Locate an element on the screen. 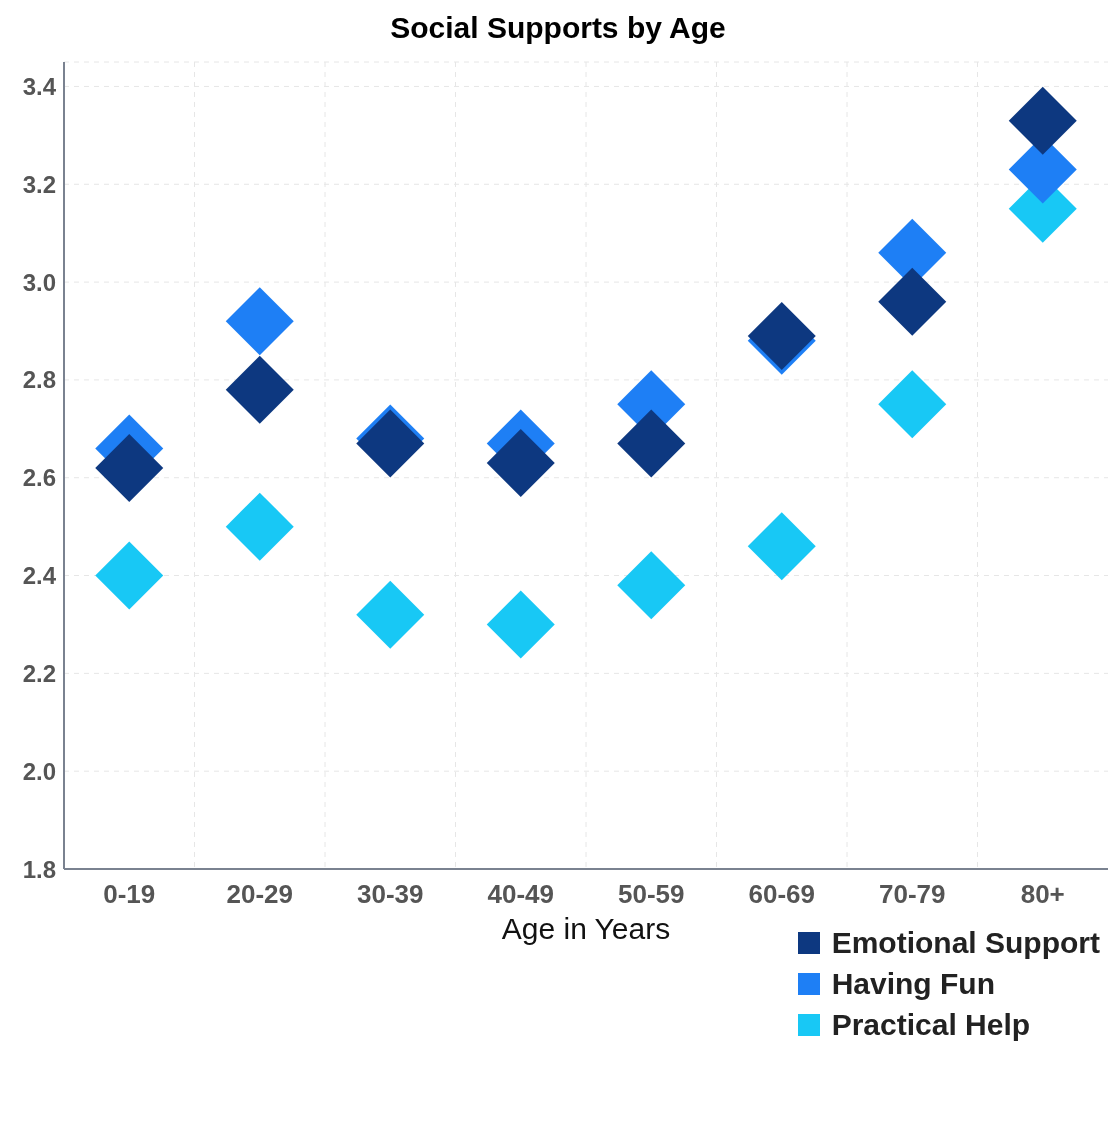  x-tick-label: 70-79 is located at coordinates (912, 894).